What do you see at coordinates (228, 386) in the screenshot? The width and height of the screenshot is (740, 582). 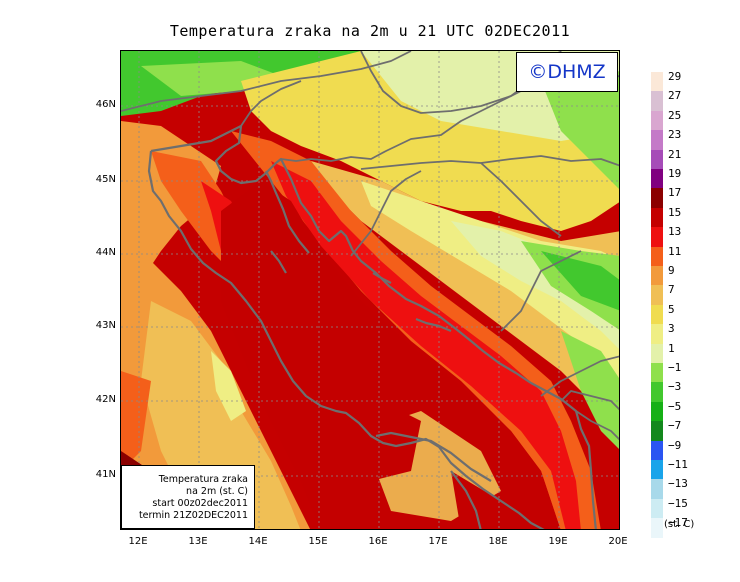 I see `zone-italy-cool` at bounding box center [228, 386].